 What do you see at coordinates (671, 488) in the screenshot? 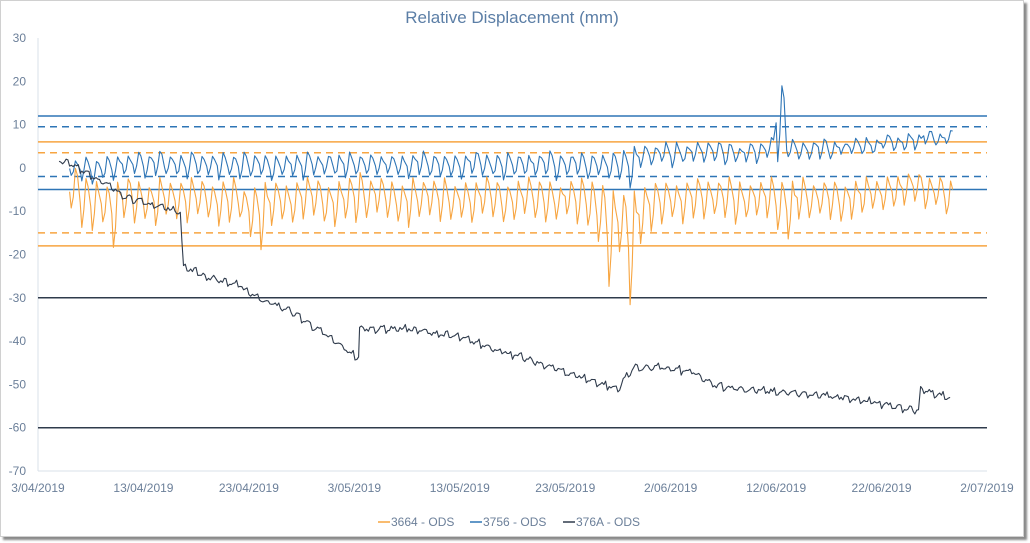
I see `x-tick-label: 2/06/2019` at bounding box center [671, 488].